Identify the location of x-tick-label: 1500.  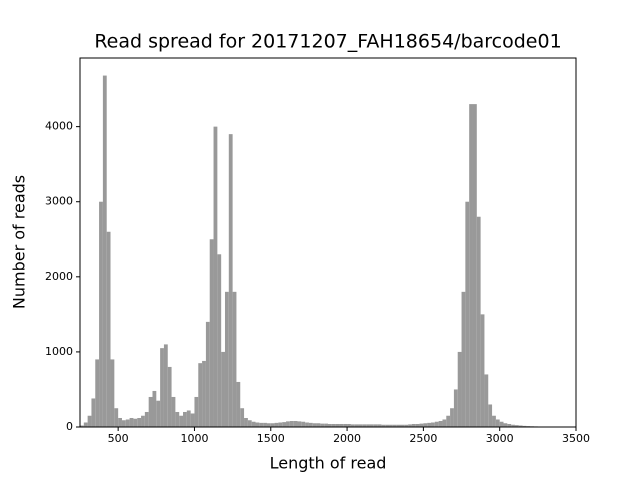
(271, 438).